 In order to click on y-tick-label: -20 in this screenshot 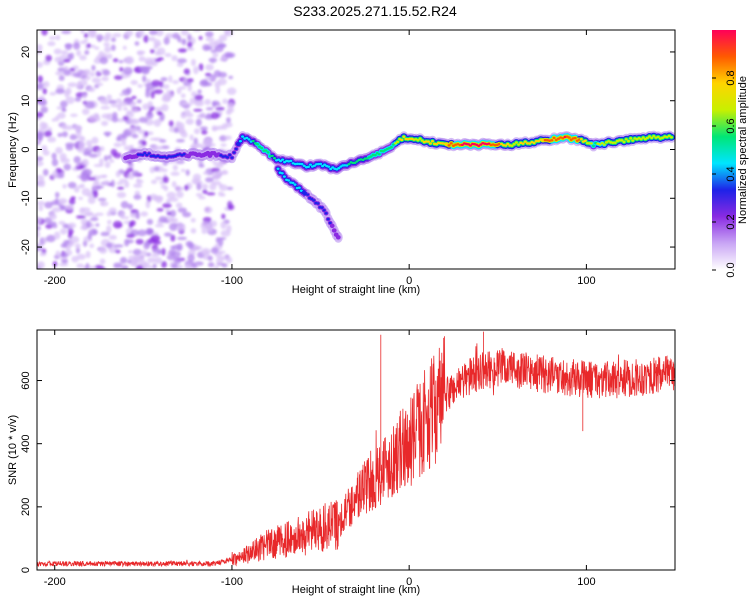, I will do `click(26, 247)`.